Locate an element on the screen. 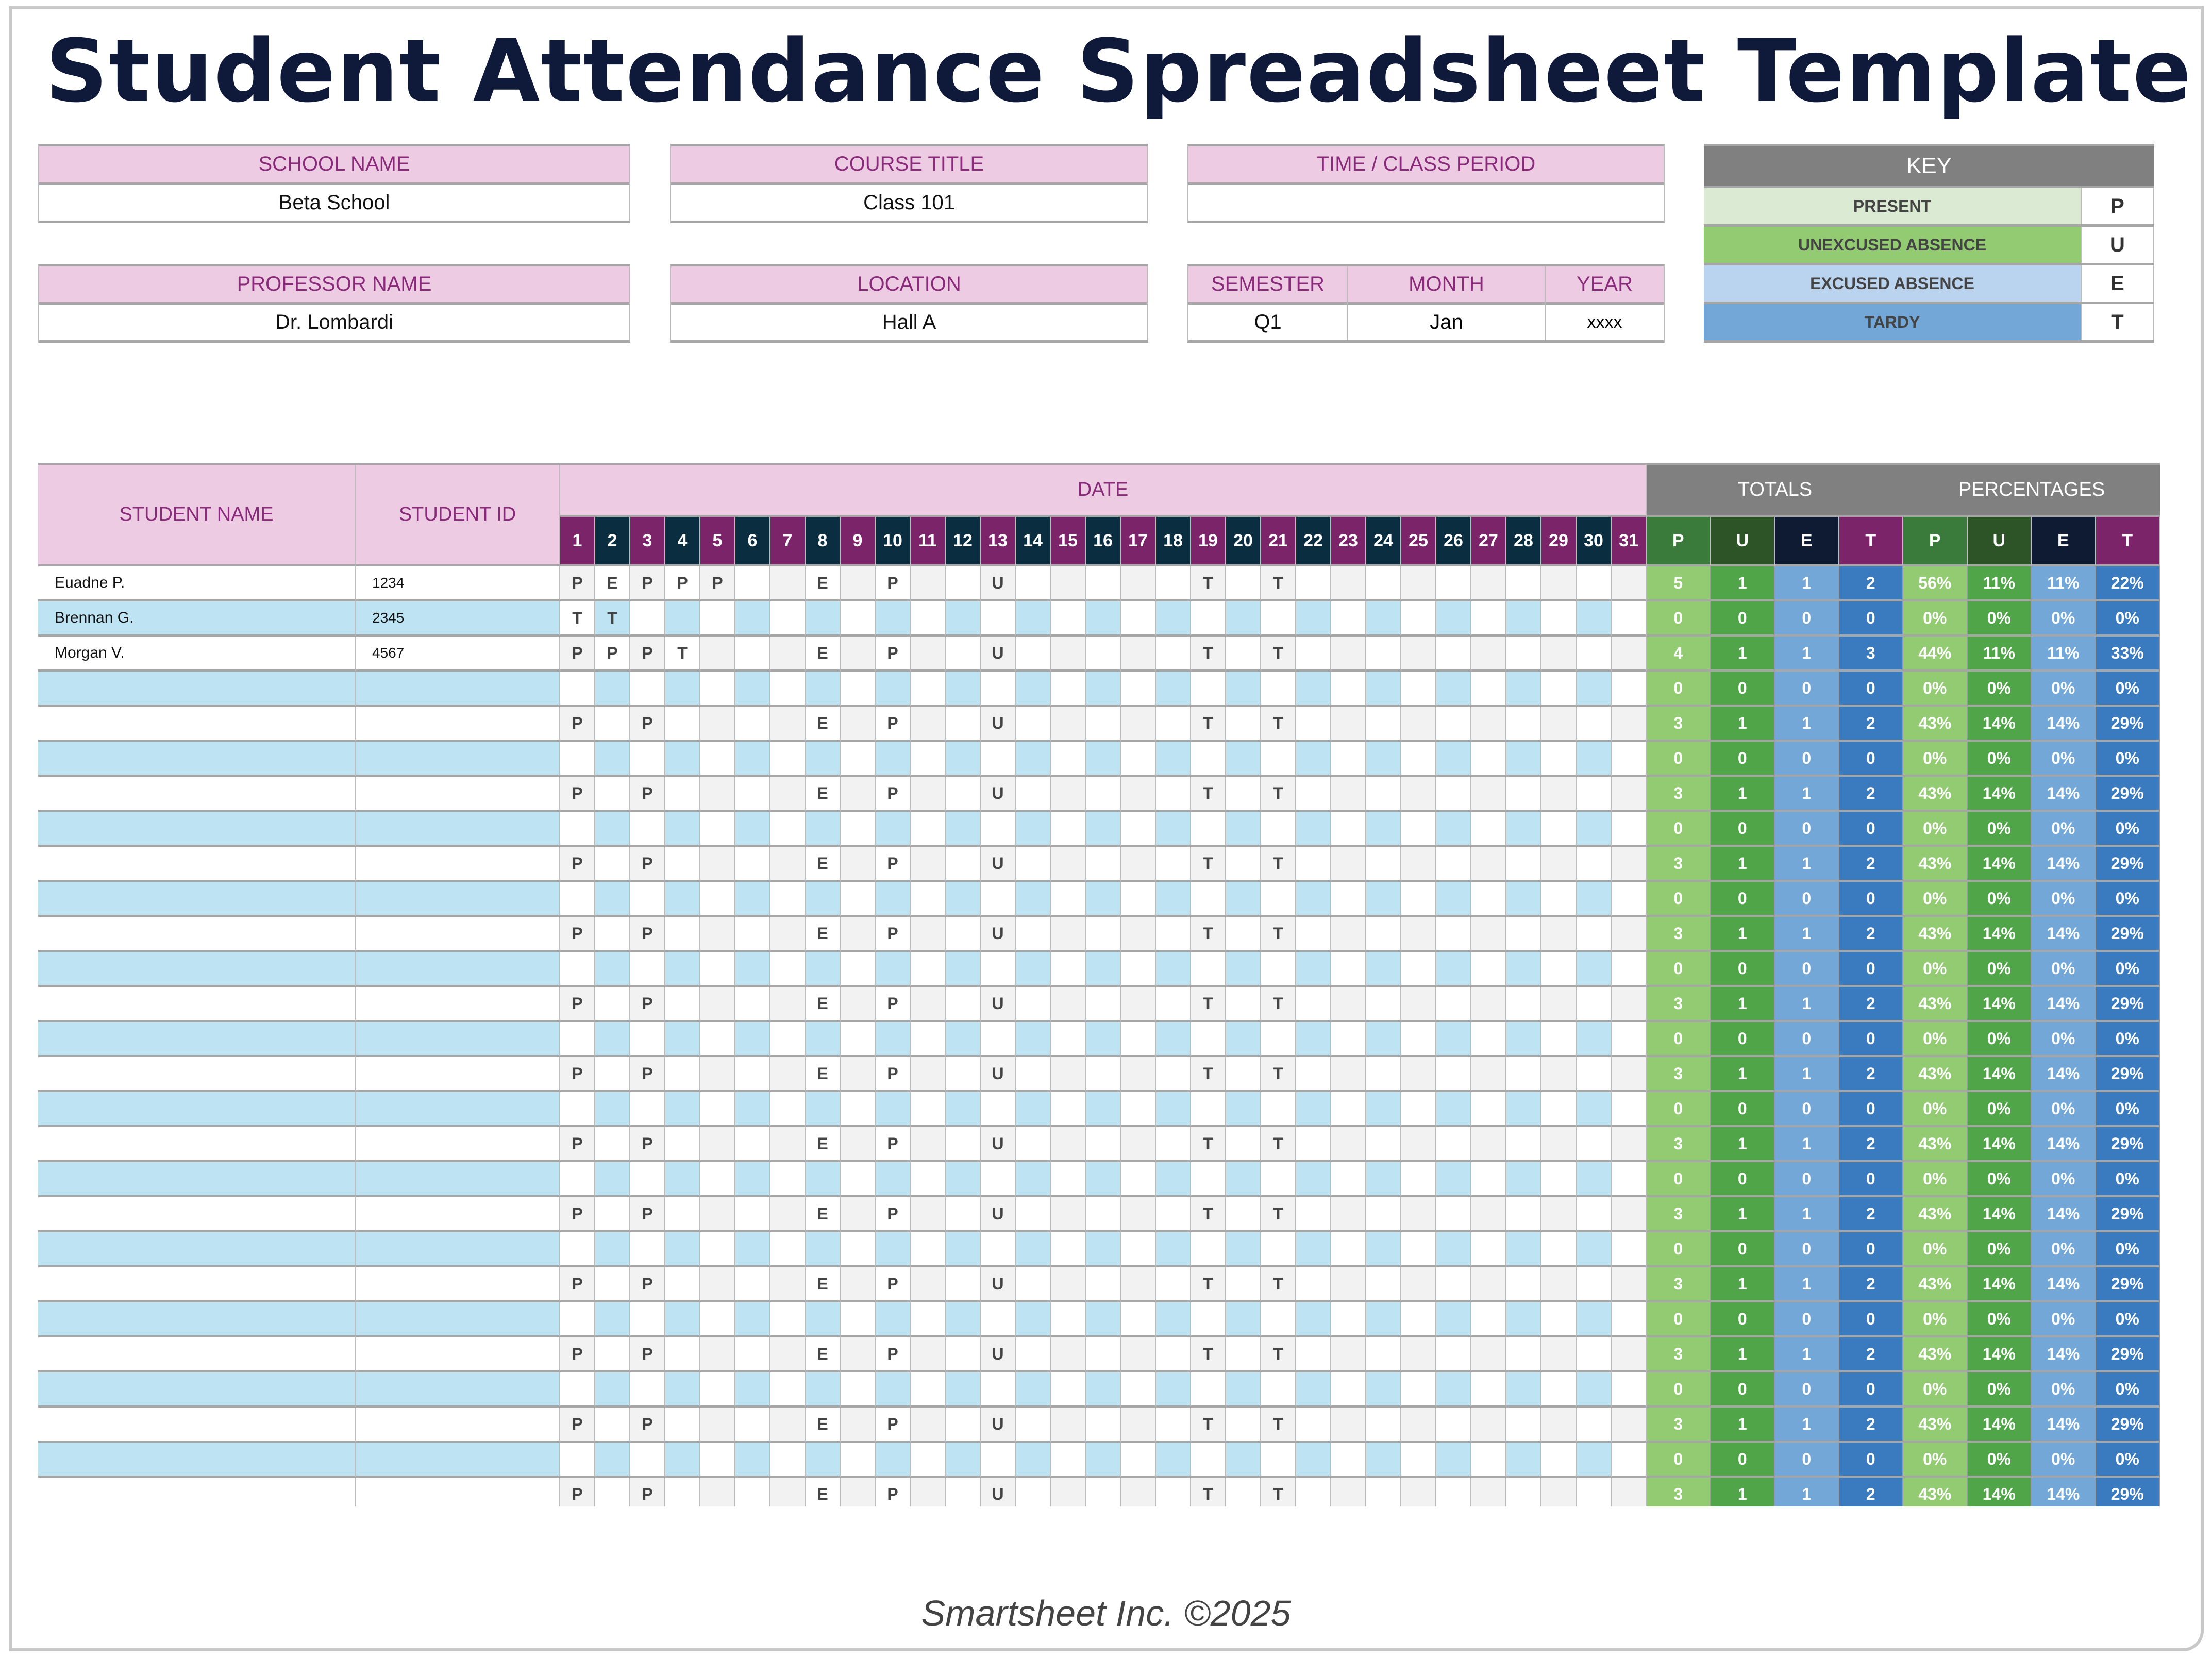  student-id-cell: 1234 is located at coordinates (458, 584).